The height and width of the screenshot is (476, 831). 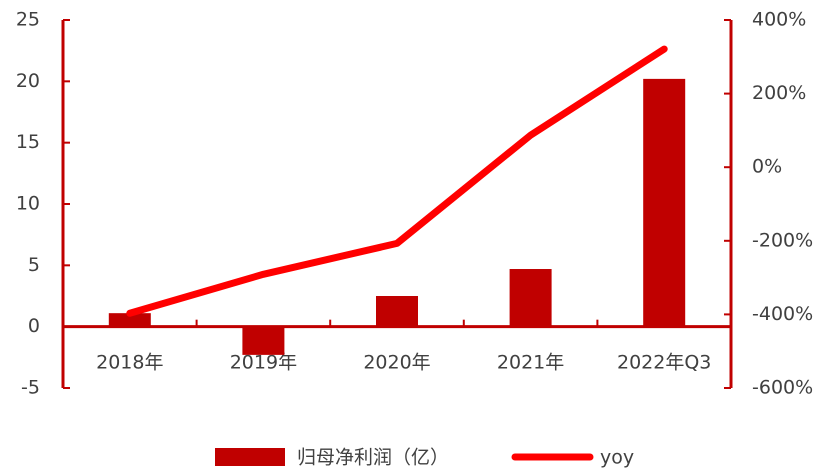 What do you see at coordinates (28, 142) in the screenshot?
I see `y-tick-label: 15` at bounding box center [28, 142].